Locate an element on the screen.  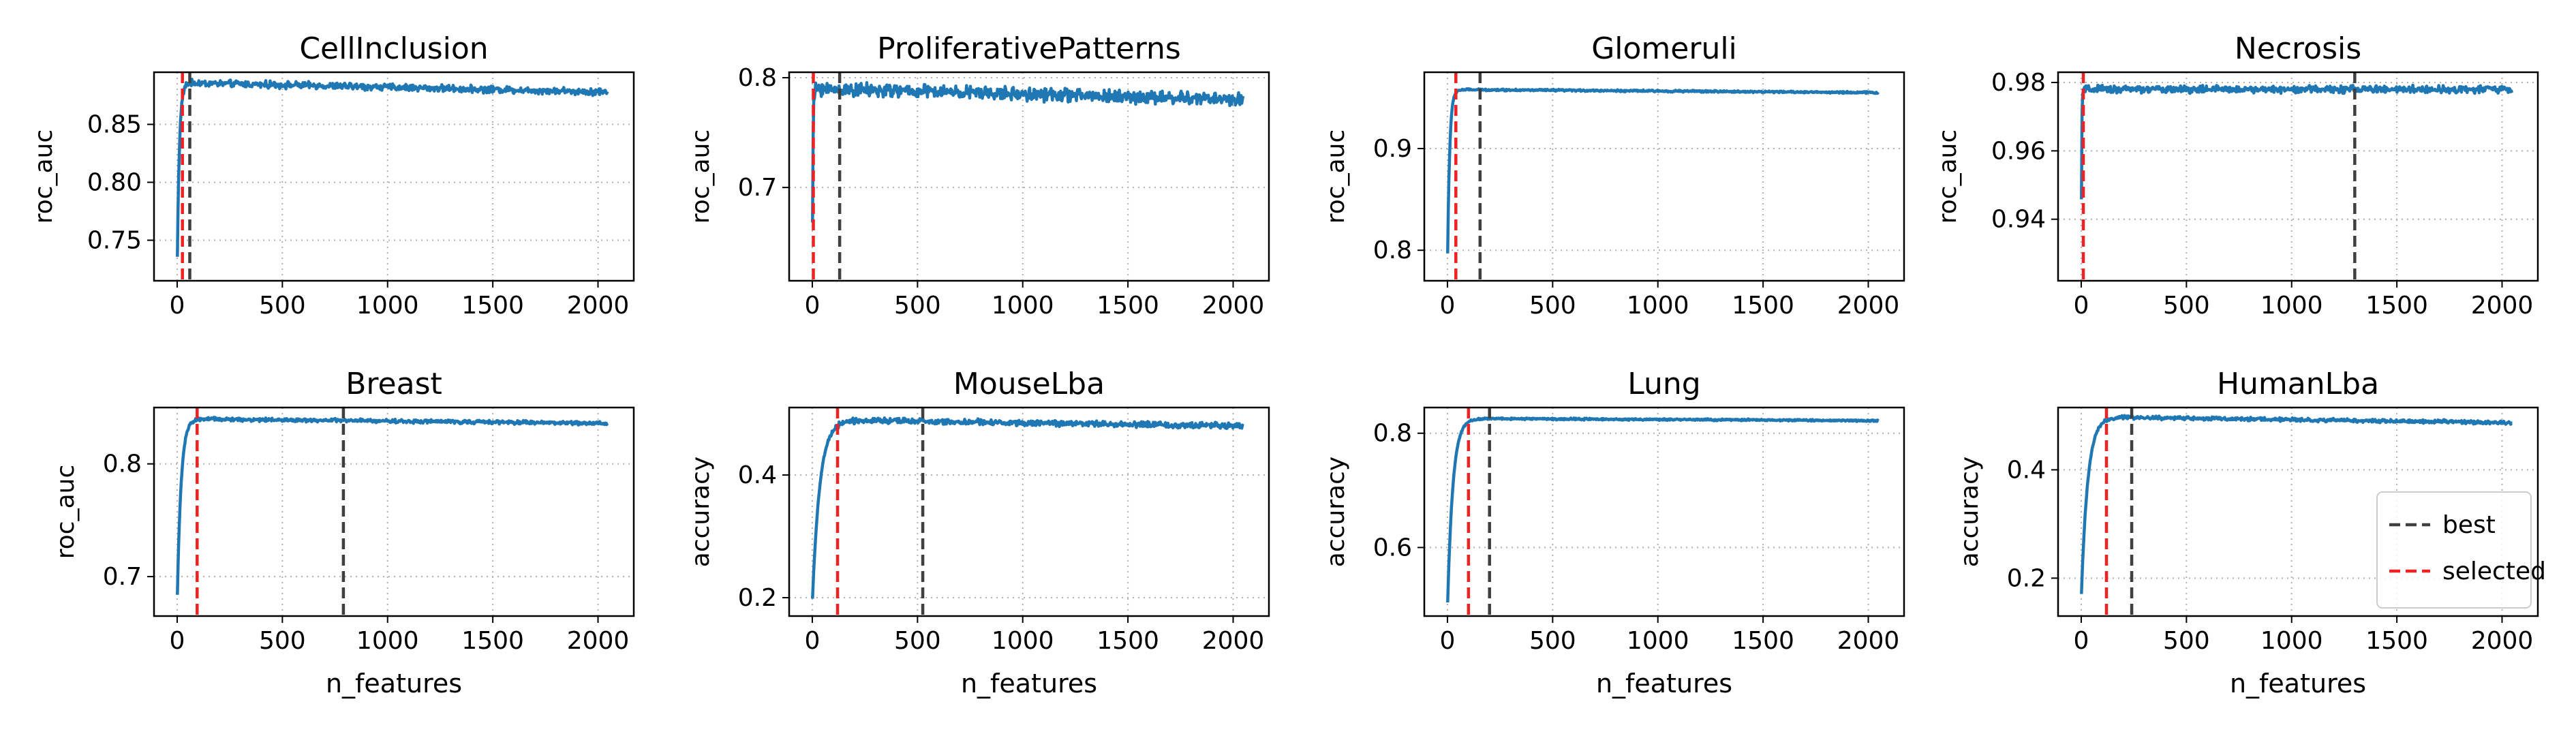
y-tick-label: 0.9 is located at coordinates (1392, 149).